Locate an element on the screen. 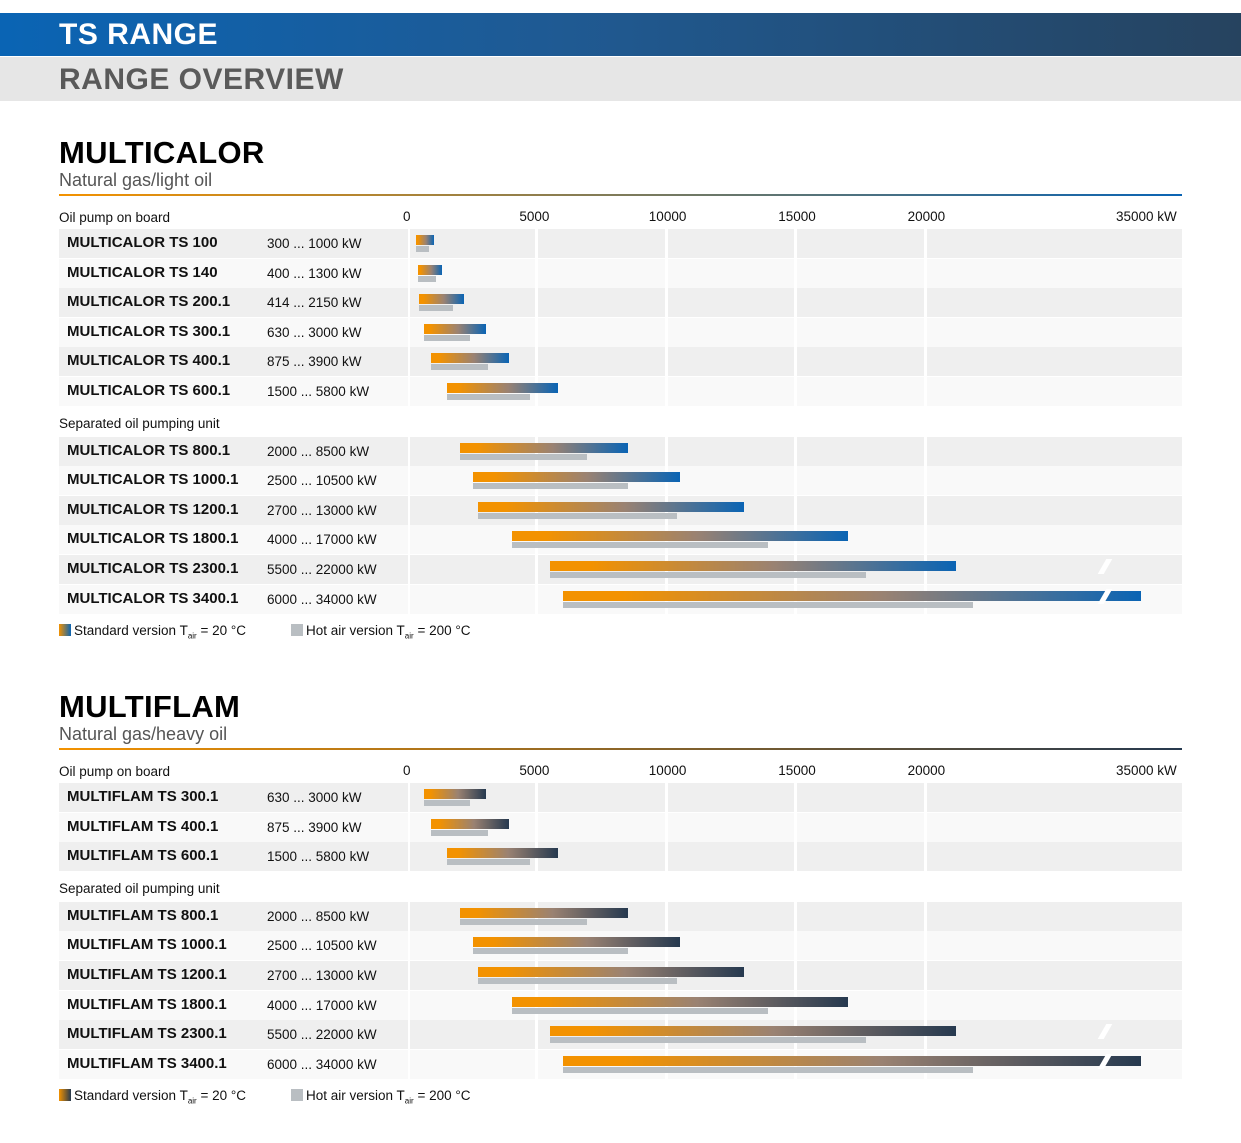 The width and height of the screenshot is (1241, 1143). group-label: Separated oil pumping unit is located at coordinates (139, 423).